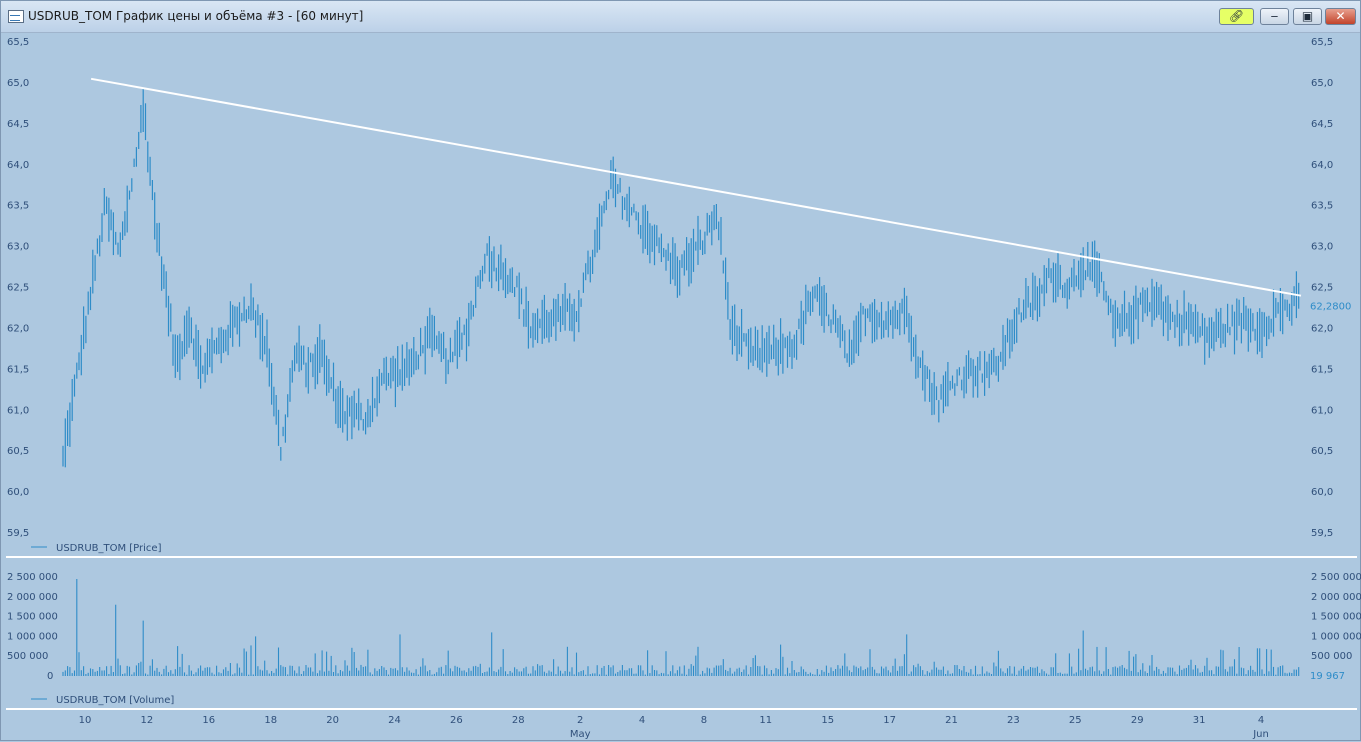 The height and width of the screenshot is (742, 1361). Describe the element at coordinates (18, 165) in the screenshot. I see `price-y-tick-left: 64,0` at that location.